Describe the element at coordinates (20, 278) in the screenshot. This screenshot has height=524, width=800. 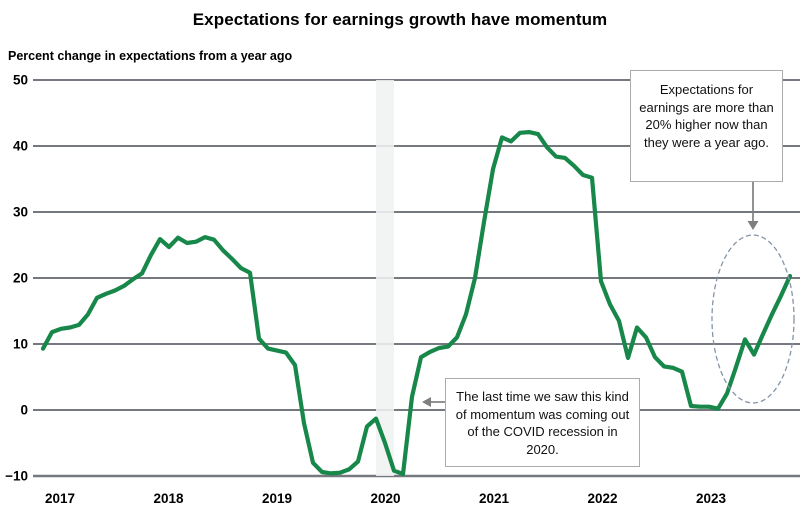
I see `svg-text: 20` at that location.